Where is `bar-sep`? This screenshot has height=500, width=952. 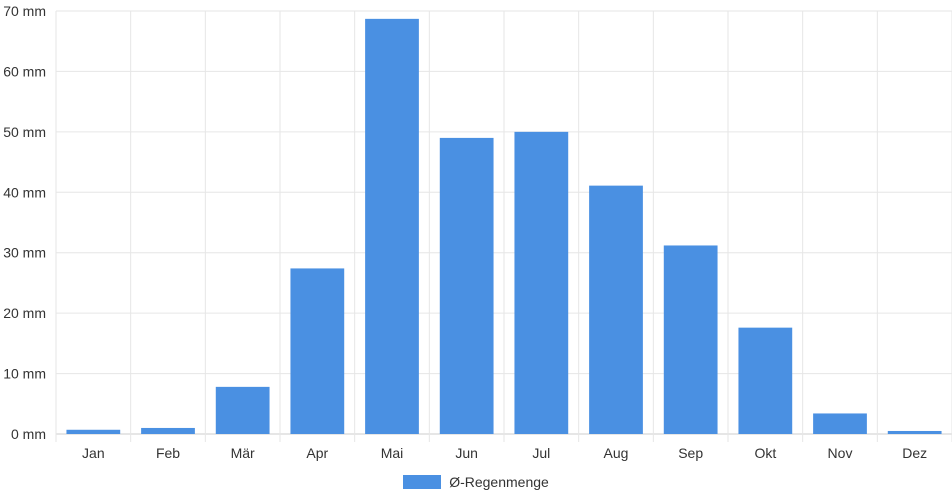
bar-sep is located at coordinates (690, 339).